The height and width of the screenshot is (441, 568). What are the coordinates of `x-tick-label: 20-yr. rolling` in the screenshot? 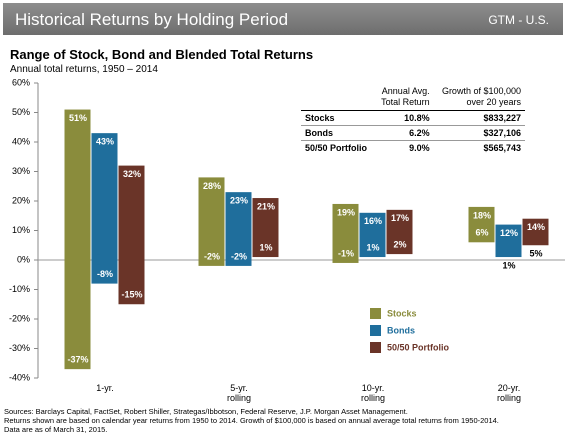 It's located at (509, 393).